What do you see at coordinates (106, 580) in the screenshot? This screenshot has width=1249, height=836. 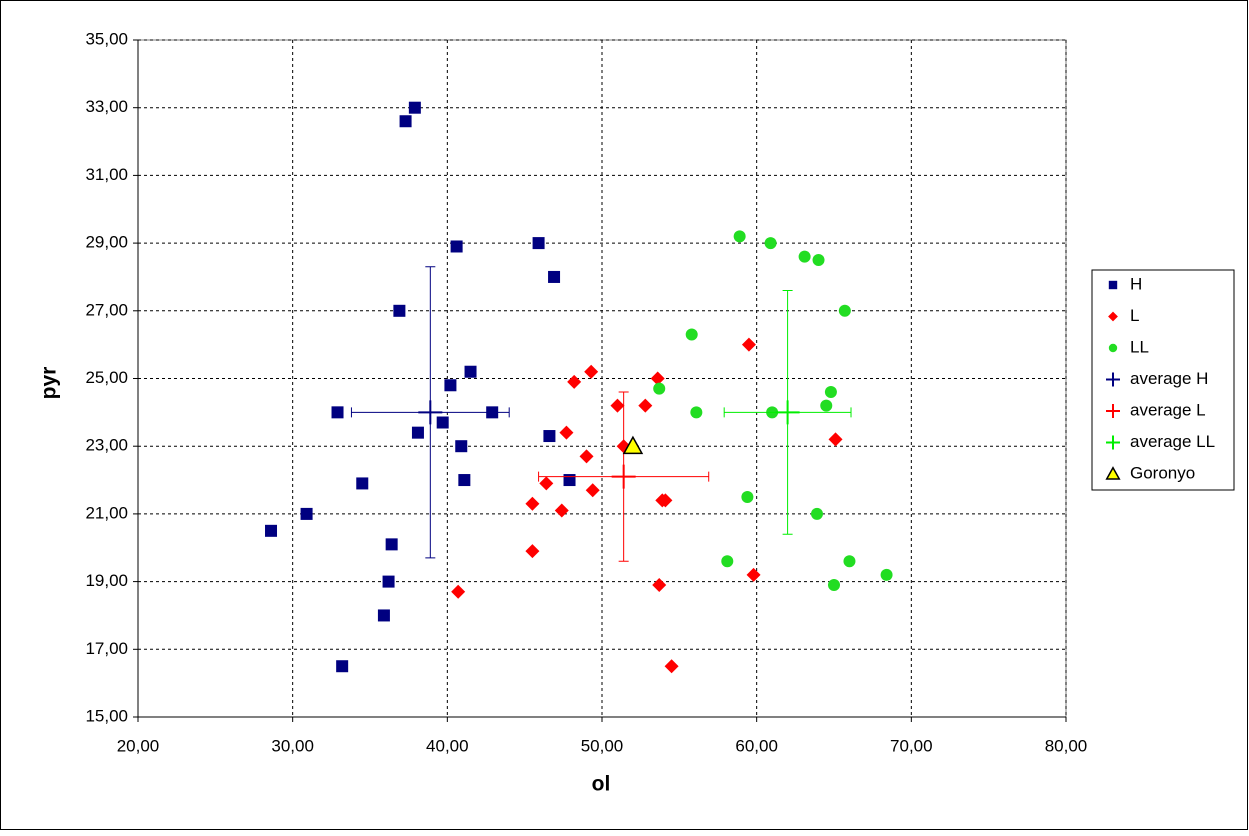 I see `y-tick-label: 19,00` at bounding box center [106, 580].